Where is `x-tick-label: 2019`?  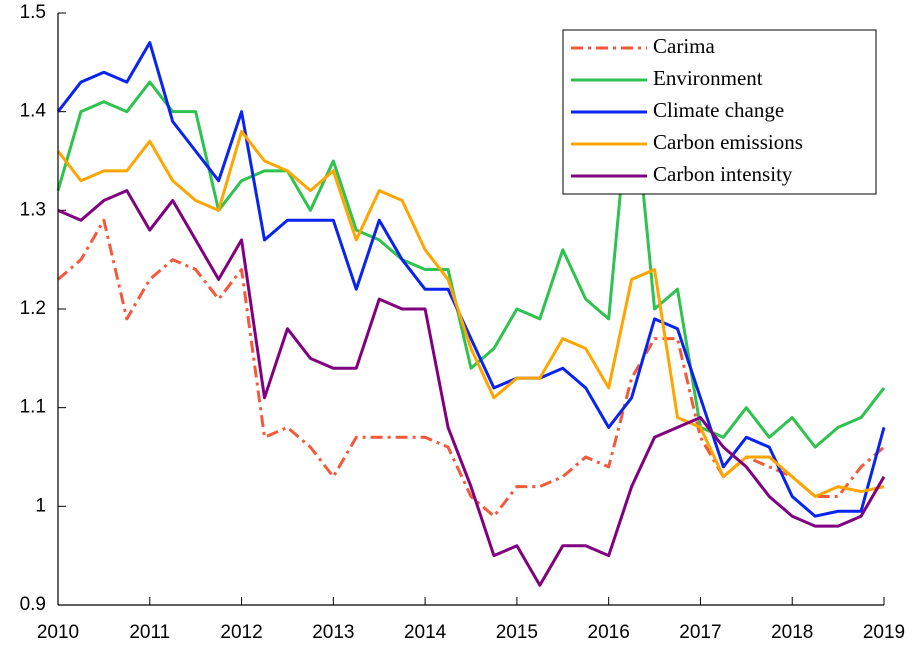
x-tick-label: 2019 is located at coordinates (884, 632).